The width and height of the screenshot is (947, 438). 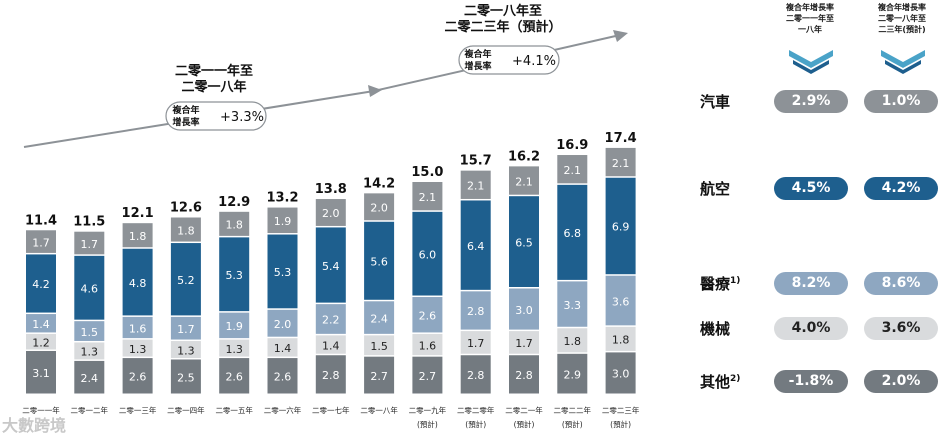 I want to click on bar-value-label: 4.8, so click(x=138, y=283).